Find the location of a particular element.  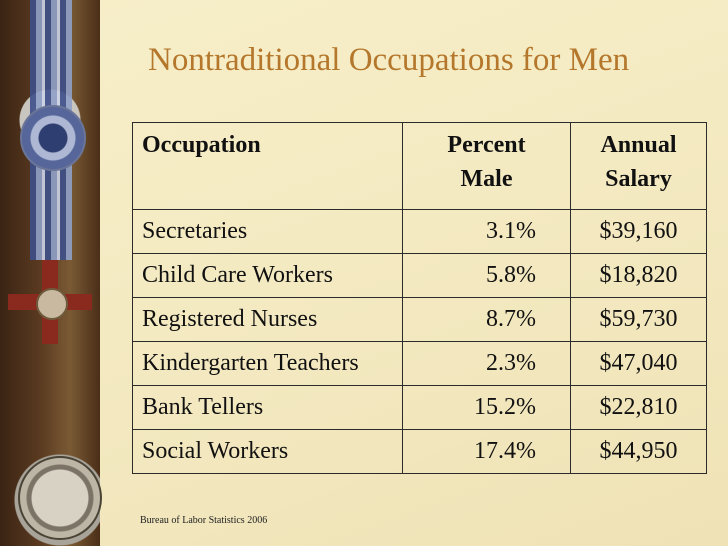

percent-cell: 3.1% is located at coordinates (486, 231).